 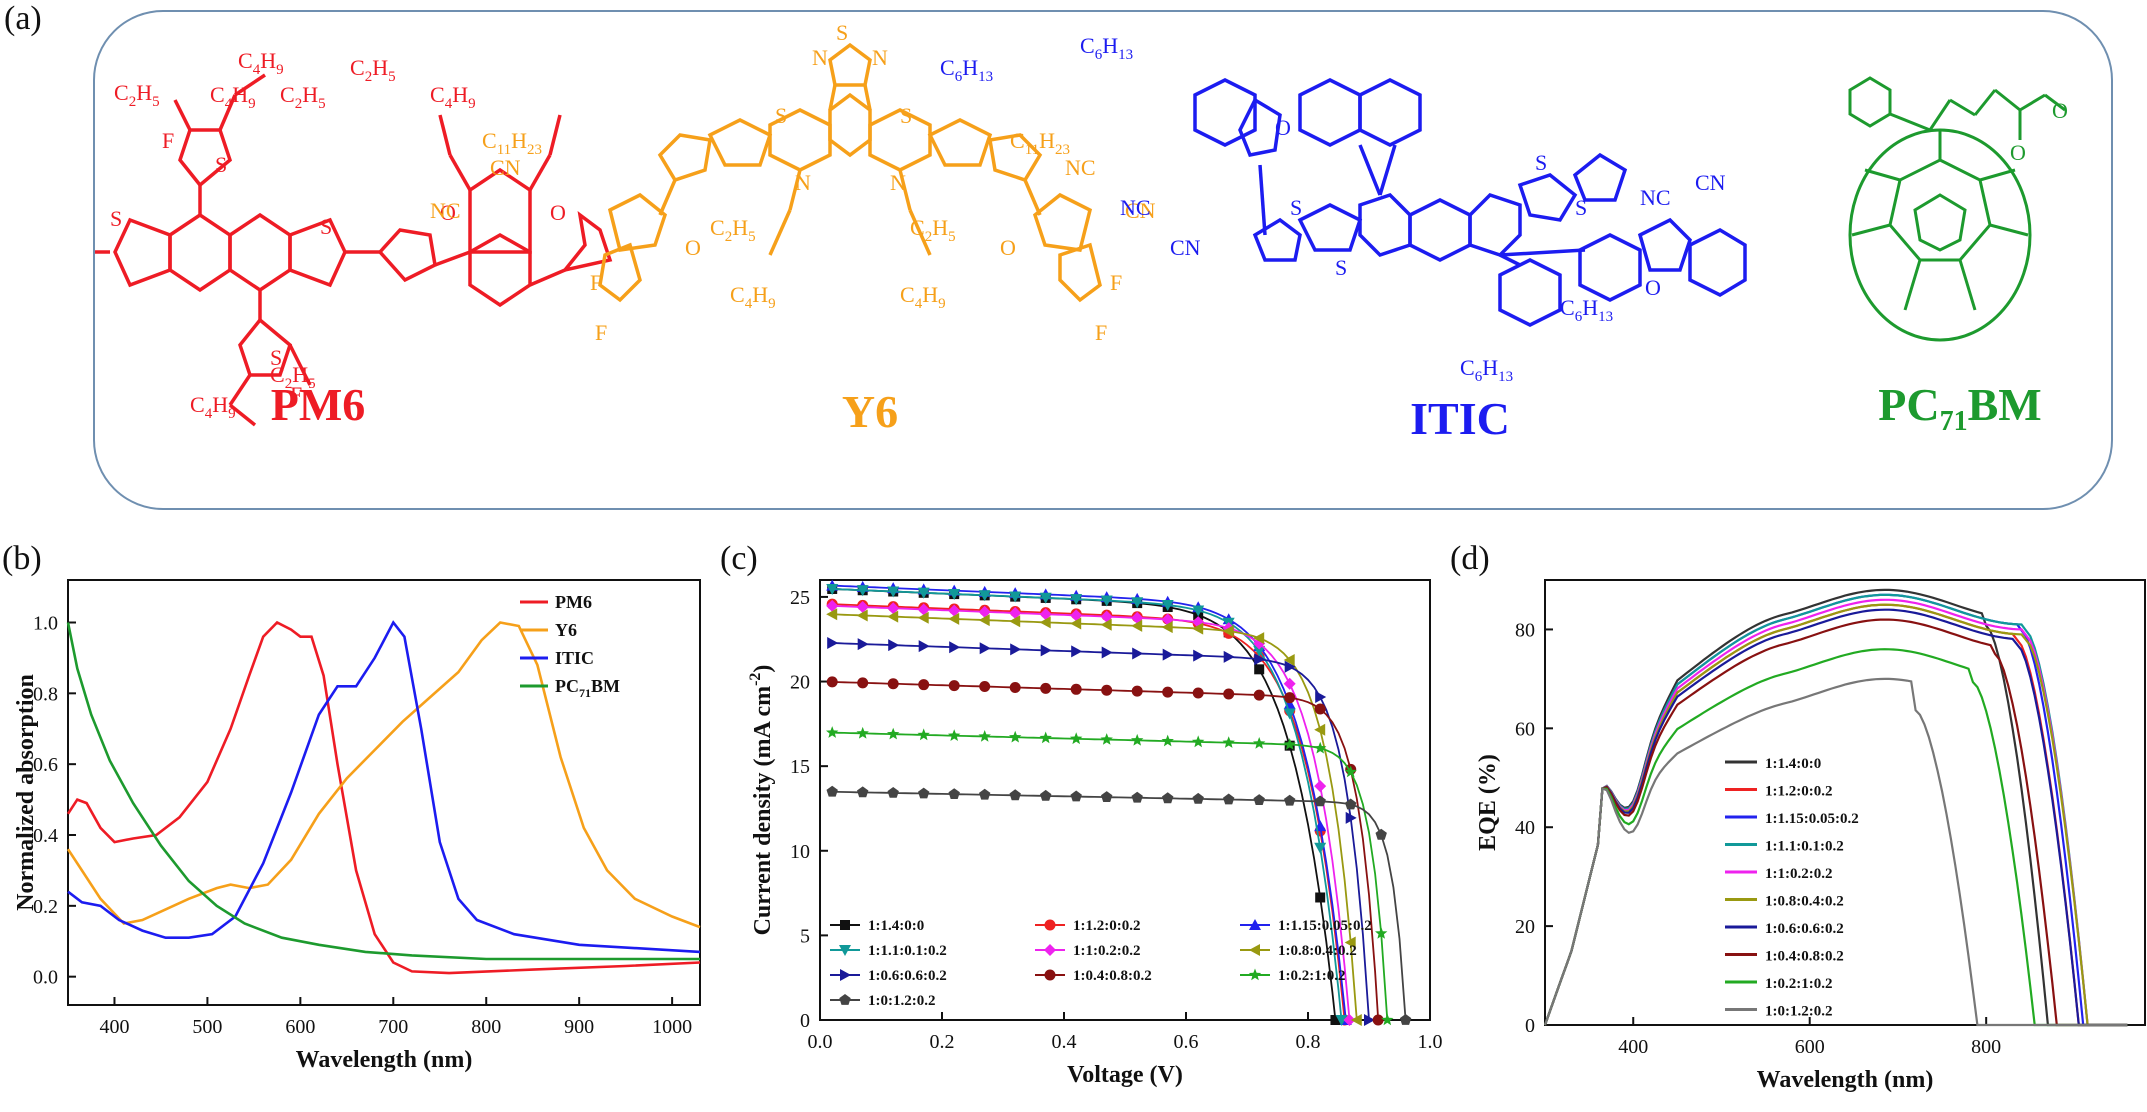 What do you see at coordinates (1112, 976) in the screenshot?
I see `legend-label-1-0-4-0-8-0-2: 1:0.4:0.8:0.2` at bounding box center [1112, 976].